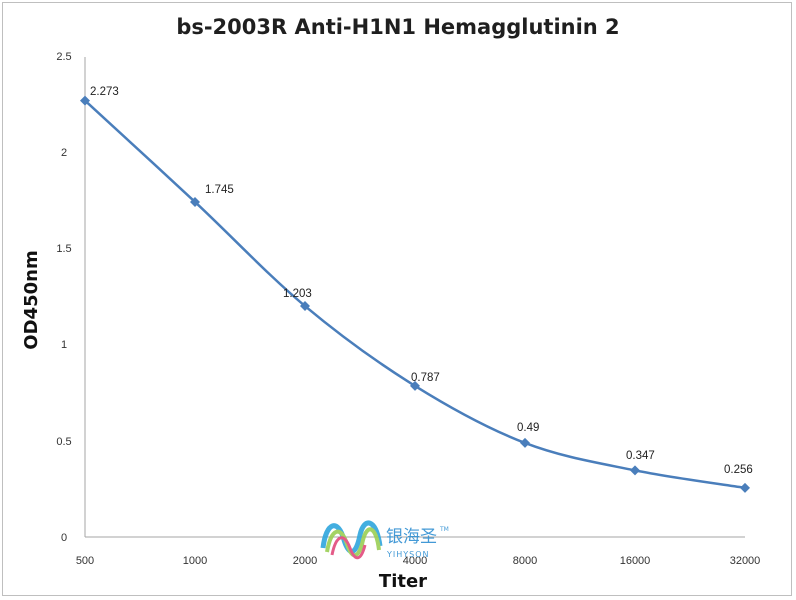 This screenshot has width=796, height=600. What do you see at coordinates (85, 561) in the screenshot?
I see `x-tick-label: 500` at bounding box center [85, 561].